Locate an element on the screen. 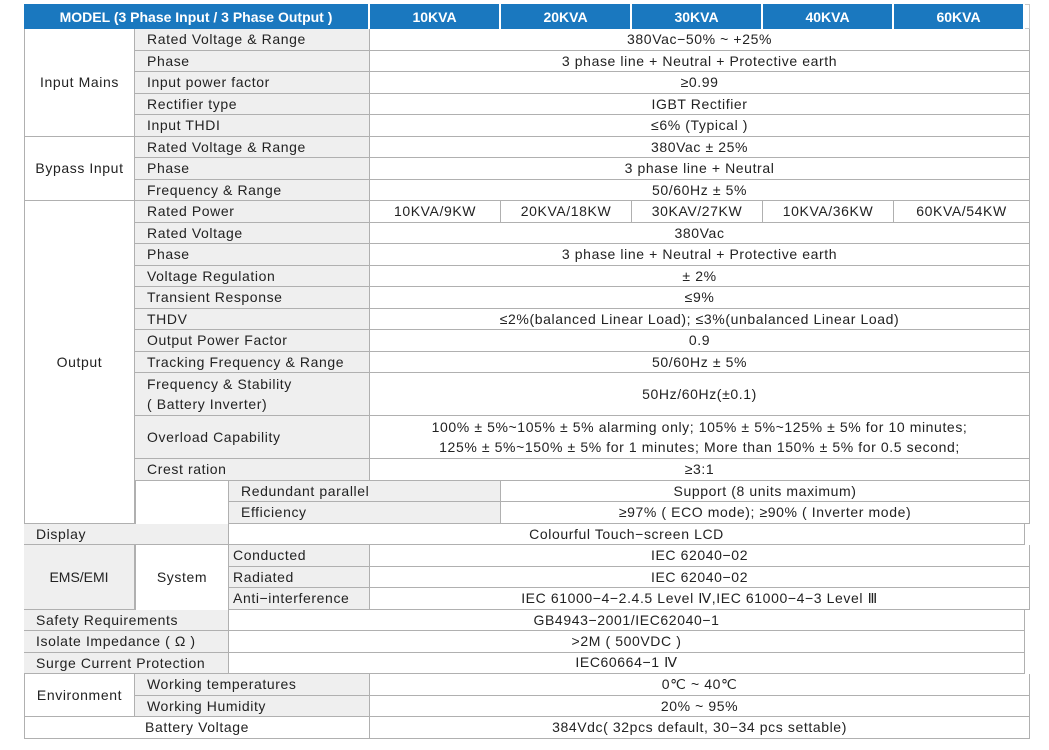  model-60kva-header: 60KVA is located at coordinates (960, 16).